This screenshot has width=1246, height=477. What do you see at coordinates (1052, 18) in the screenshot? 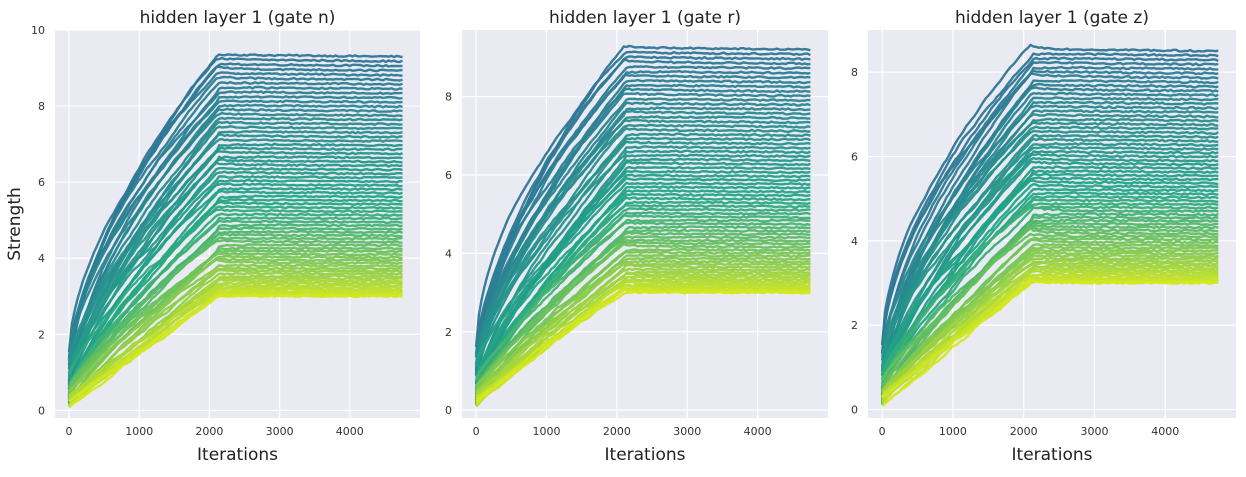
I see `panel-title: hidden layer 1 (gate z)` at bounding box center [1052, 18].